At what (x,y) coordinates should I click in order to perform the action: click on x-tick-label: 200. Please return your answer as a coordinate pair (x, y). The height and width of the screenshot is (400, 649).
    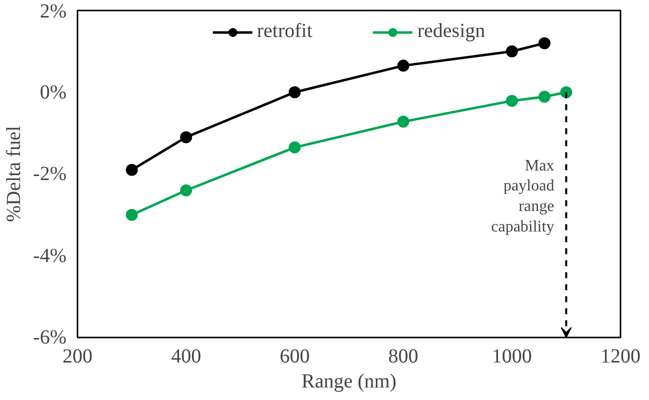
    Looking at the image, I should click on (77, 357).